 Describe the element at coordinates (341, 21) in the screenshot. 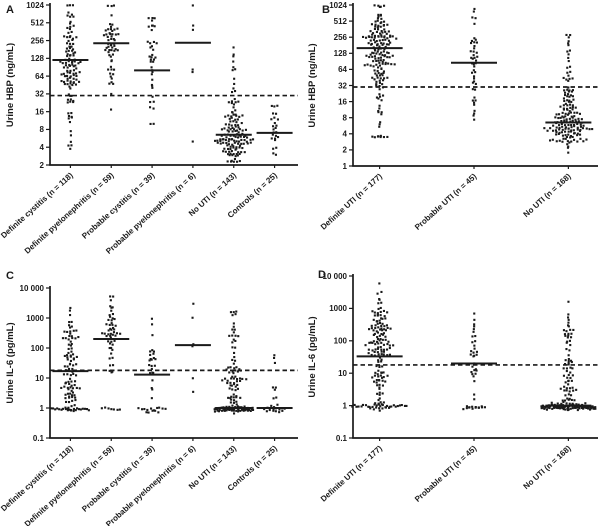

I see `y-tick-label: 512` at that location.